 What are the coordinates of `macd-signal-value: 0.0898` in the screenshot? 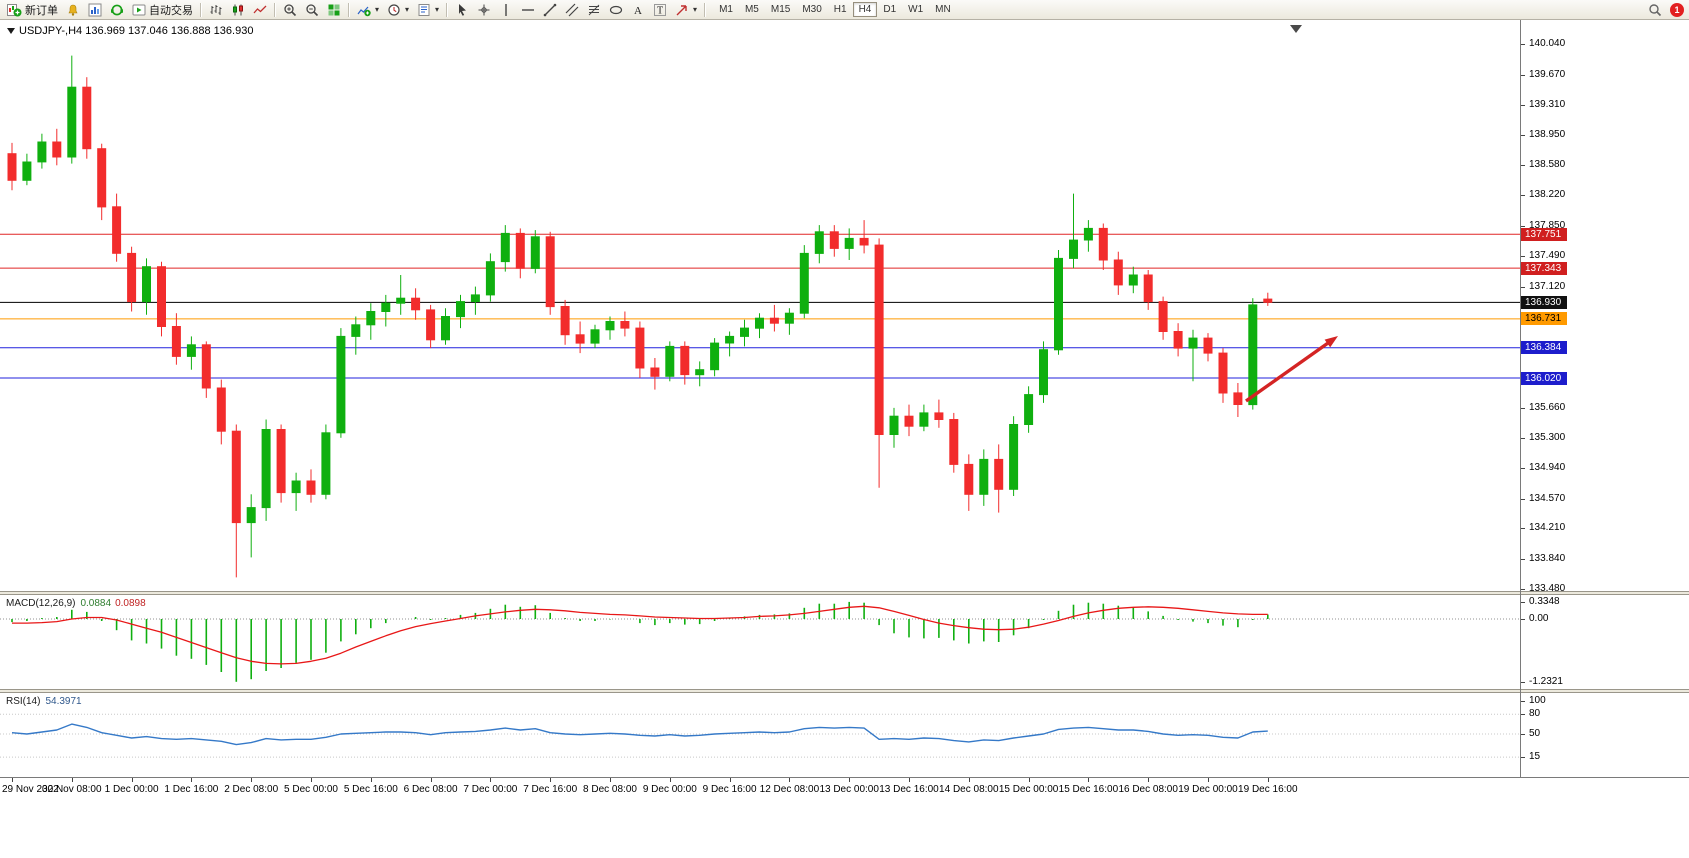 It's located at (130, 603).